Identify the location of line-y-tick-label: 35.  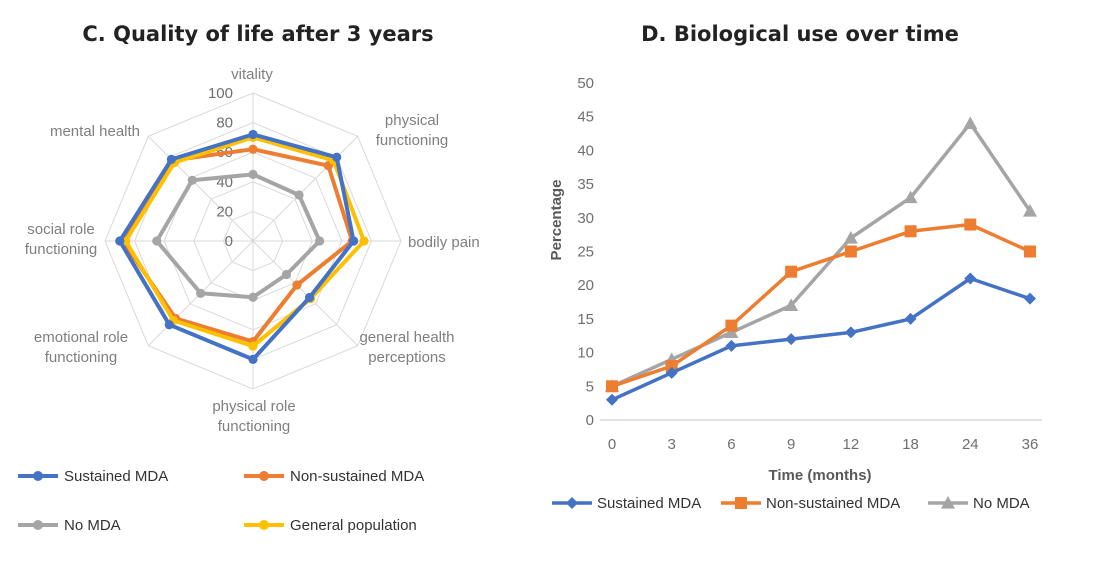
(585, 184).